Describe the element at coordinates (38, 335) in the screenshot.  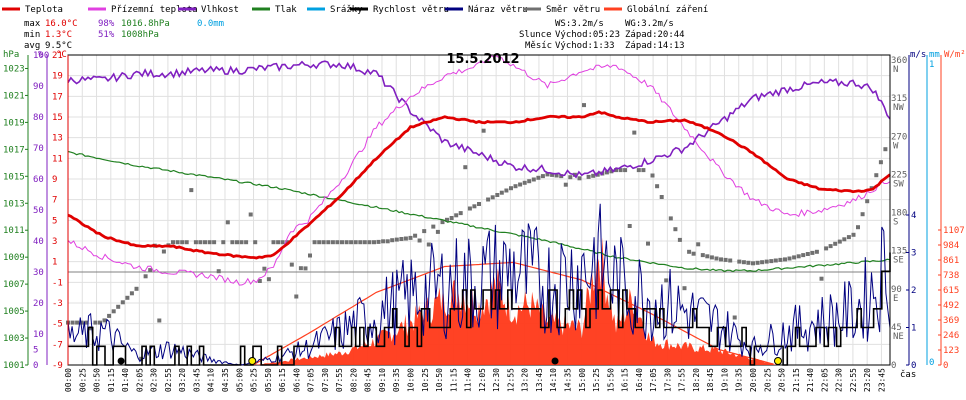
I see `pct-tick-label: 10` at that location.